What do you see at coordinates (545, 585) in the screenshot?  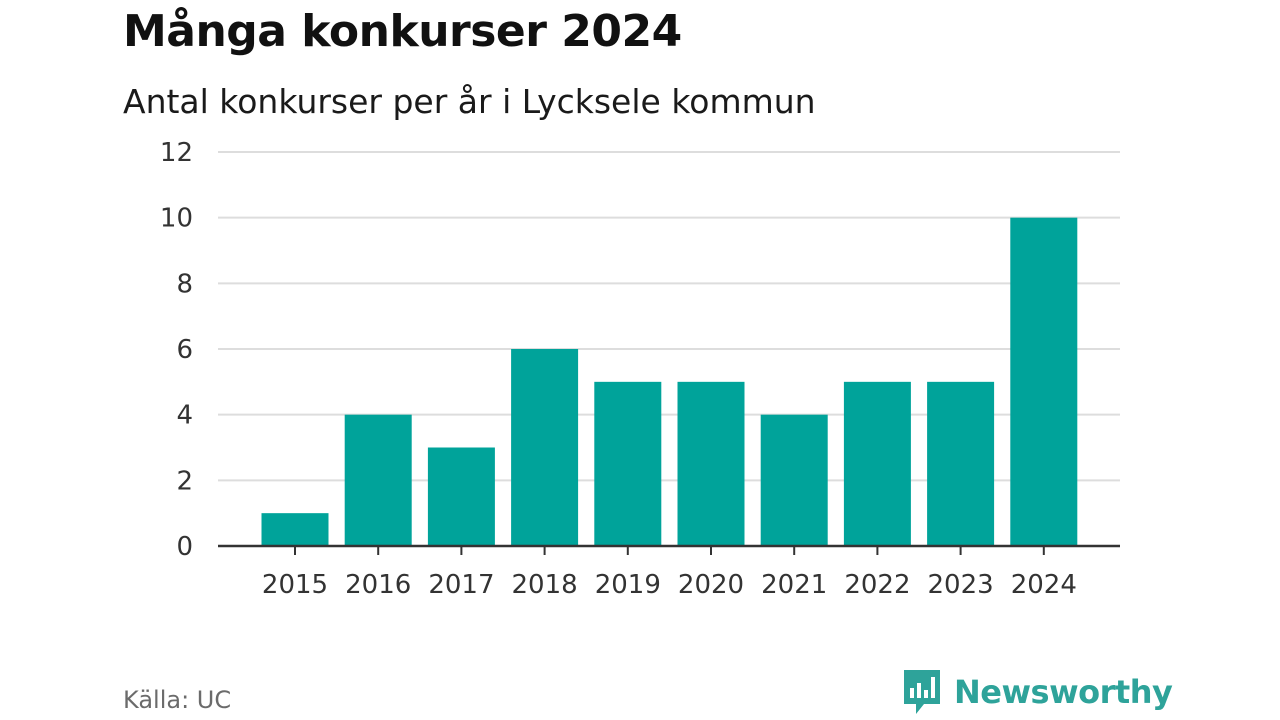 I see `x-tick-label: 2018` at bounding box center [545, 585].